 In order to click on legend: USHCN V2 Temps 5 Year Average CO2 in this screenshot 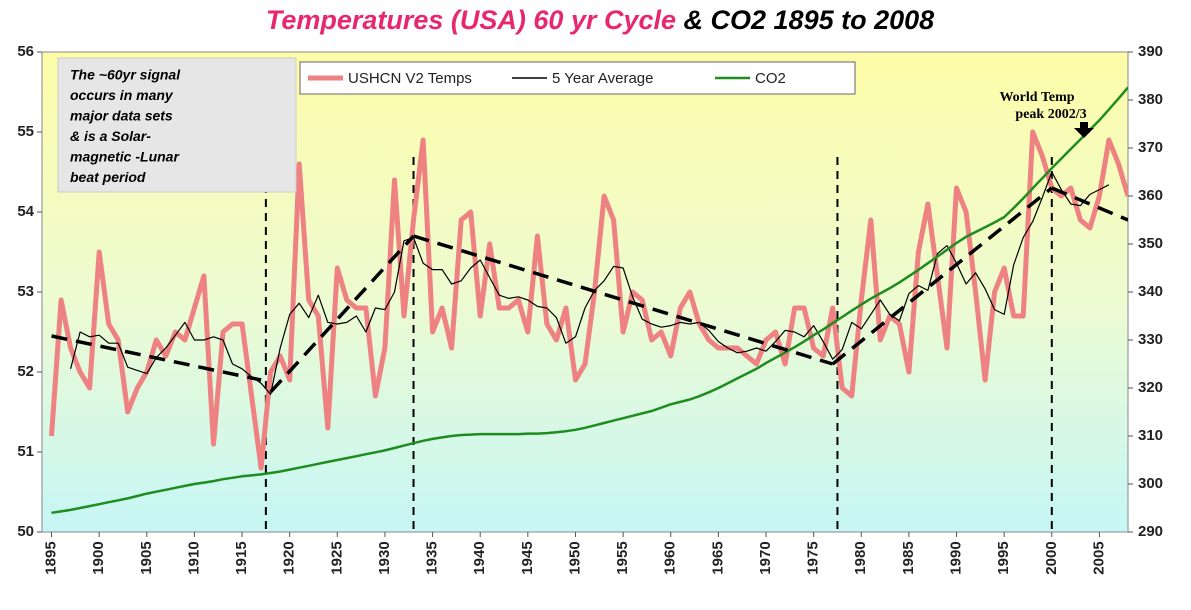, I will do `click(577, 78)`.